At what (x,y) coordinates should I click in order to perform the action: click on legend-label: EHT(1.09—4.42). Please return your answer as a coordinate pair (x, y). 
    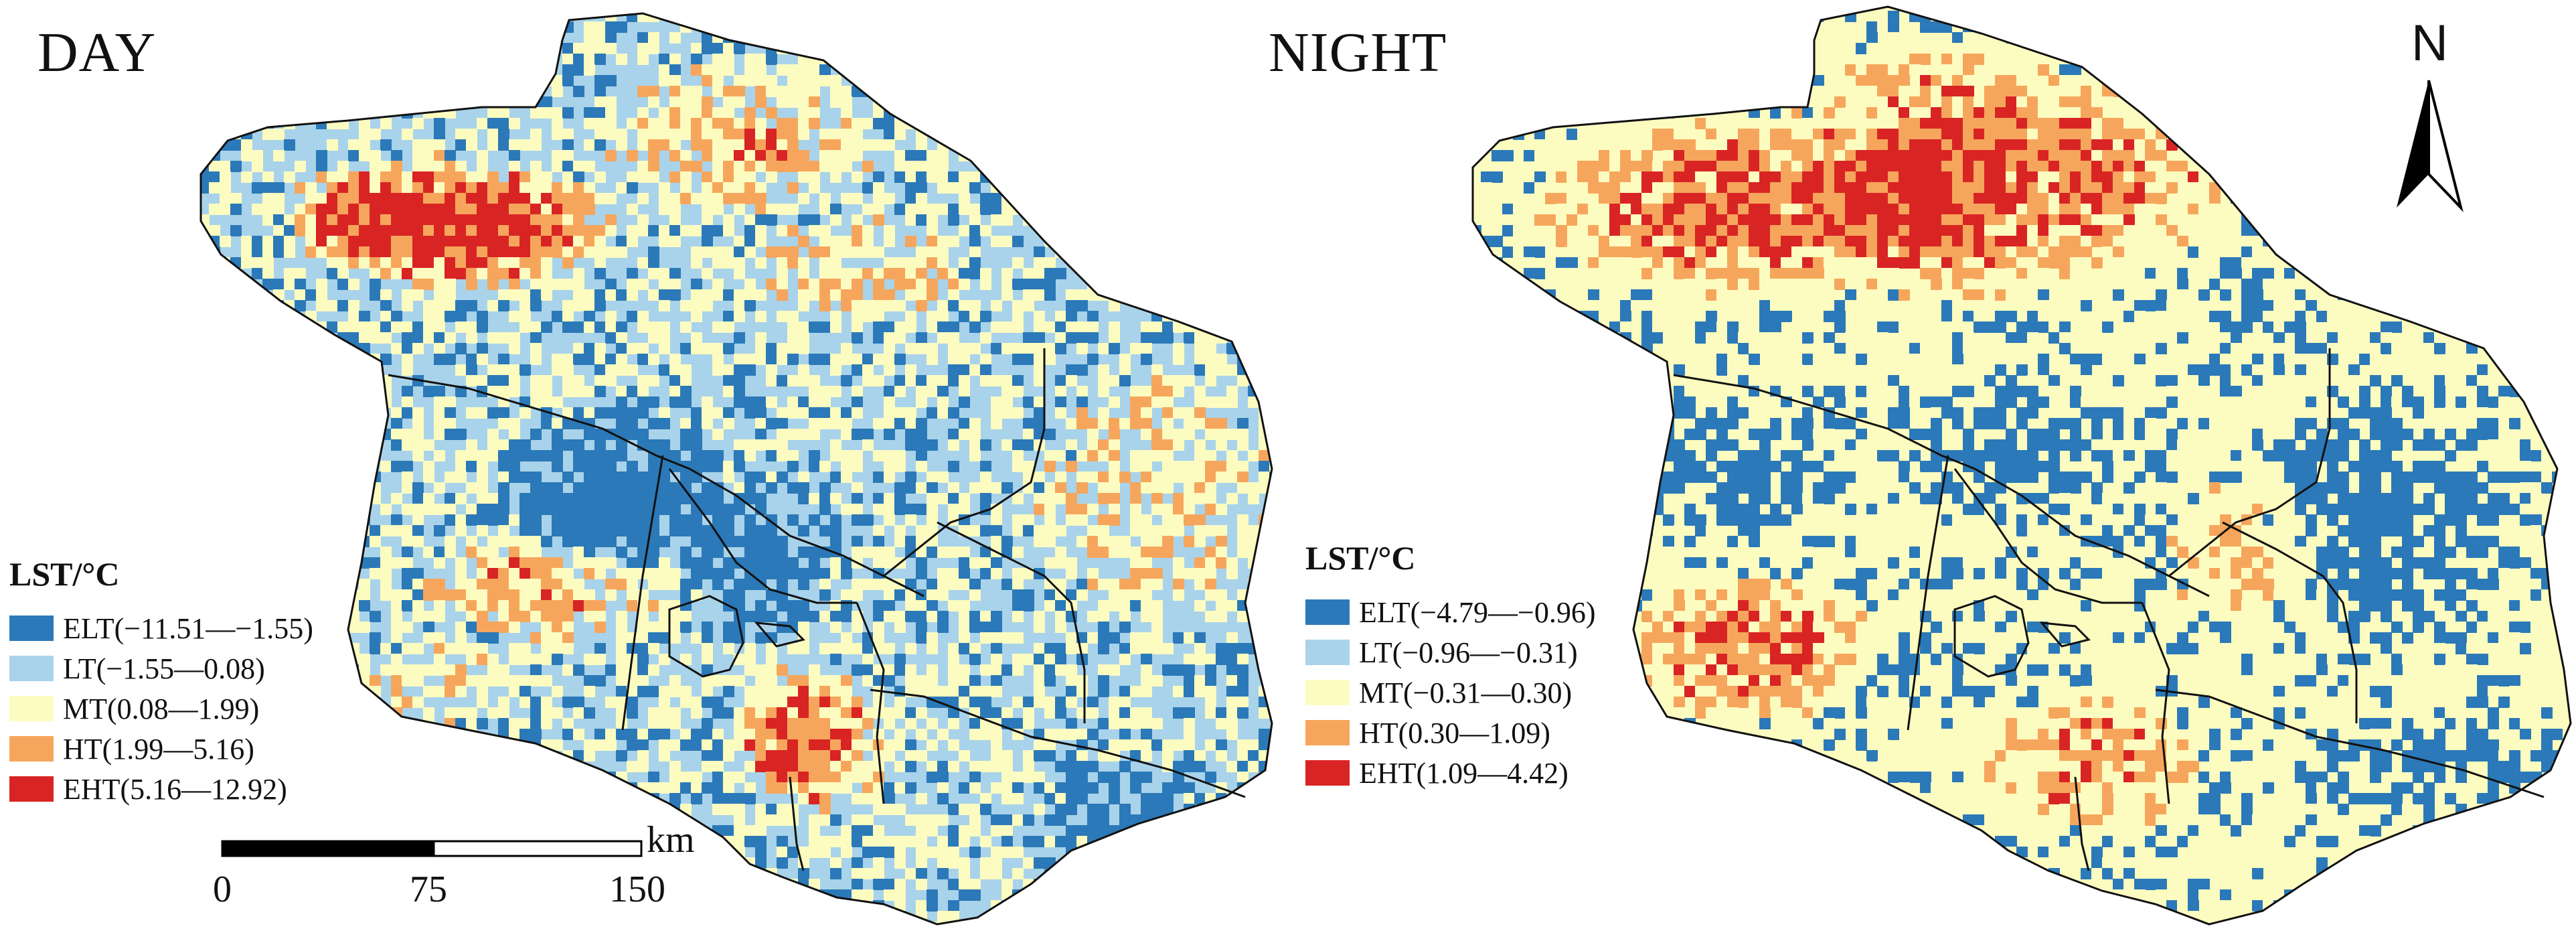
    Looking at the image, I should click on (1463, 773).